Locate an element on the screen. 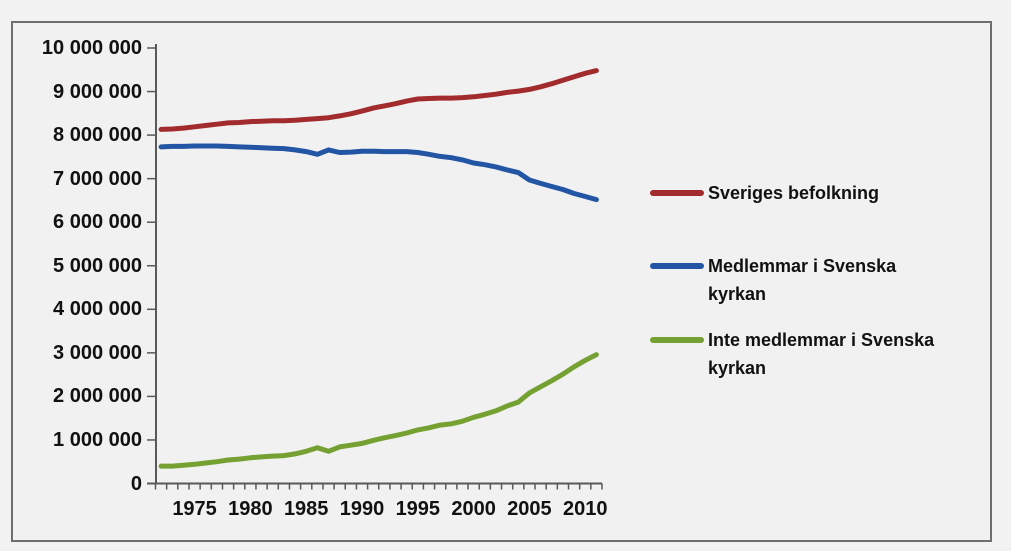 Image resolution: width=1011 pixels, height=551 pixels. x-axis-tick-label: 2010 is located at coordinates (585, 509).